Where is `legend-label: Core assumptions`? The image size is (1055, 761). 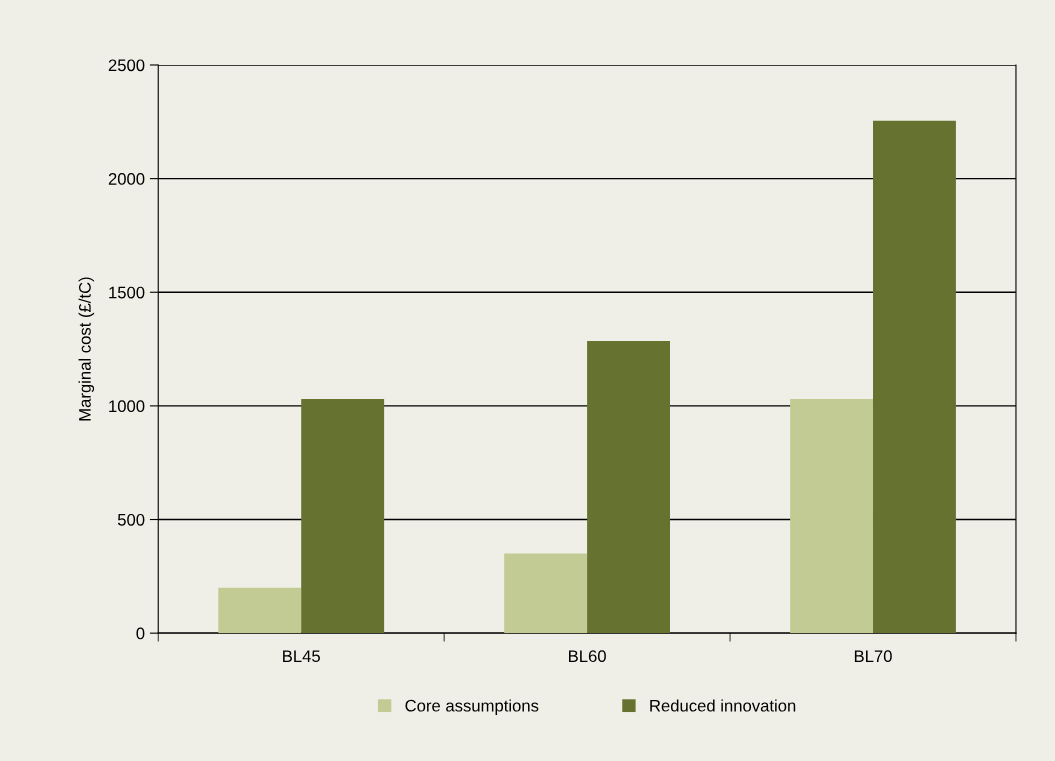 legend-label: Core assumptions is located at coordinates (472, 707).